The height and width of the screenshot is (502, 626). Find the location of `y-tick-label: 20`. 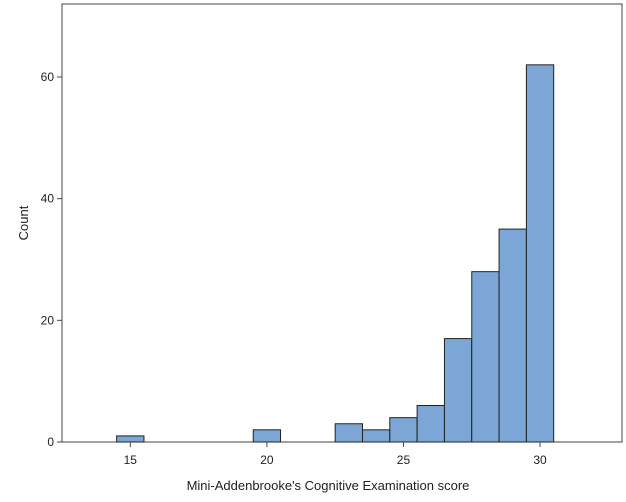

y-tick-label: 20 is located at coordinates (48, 320).